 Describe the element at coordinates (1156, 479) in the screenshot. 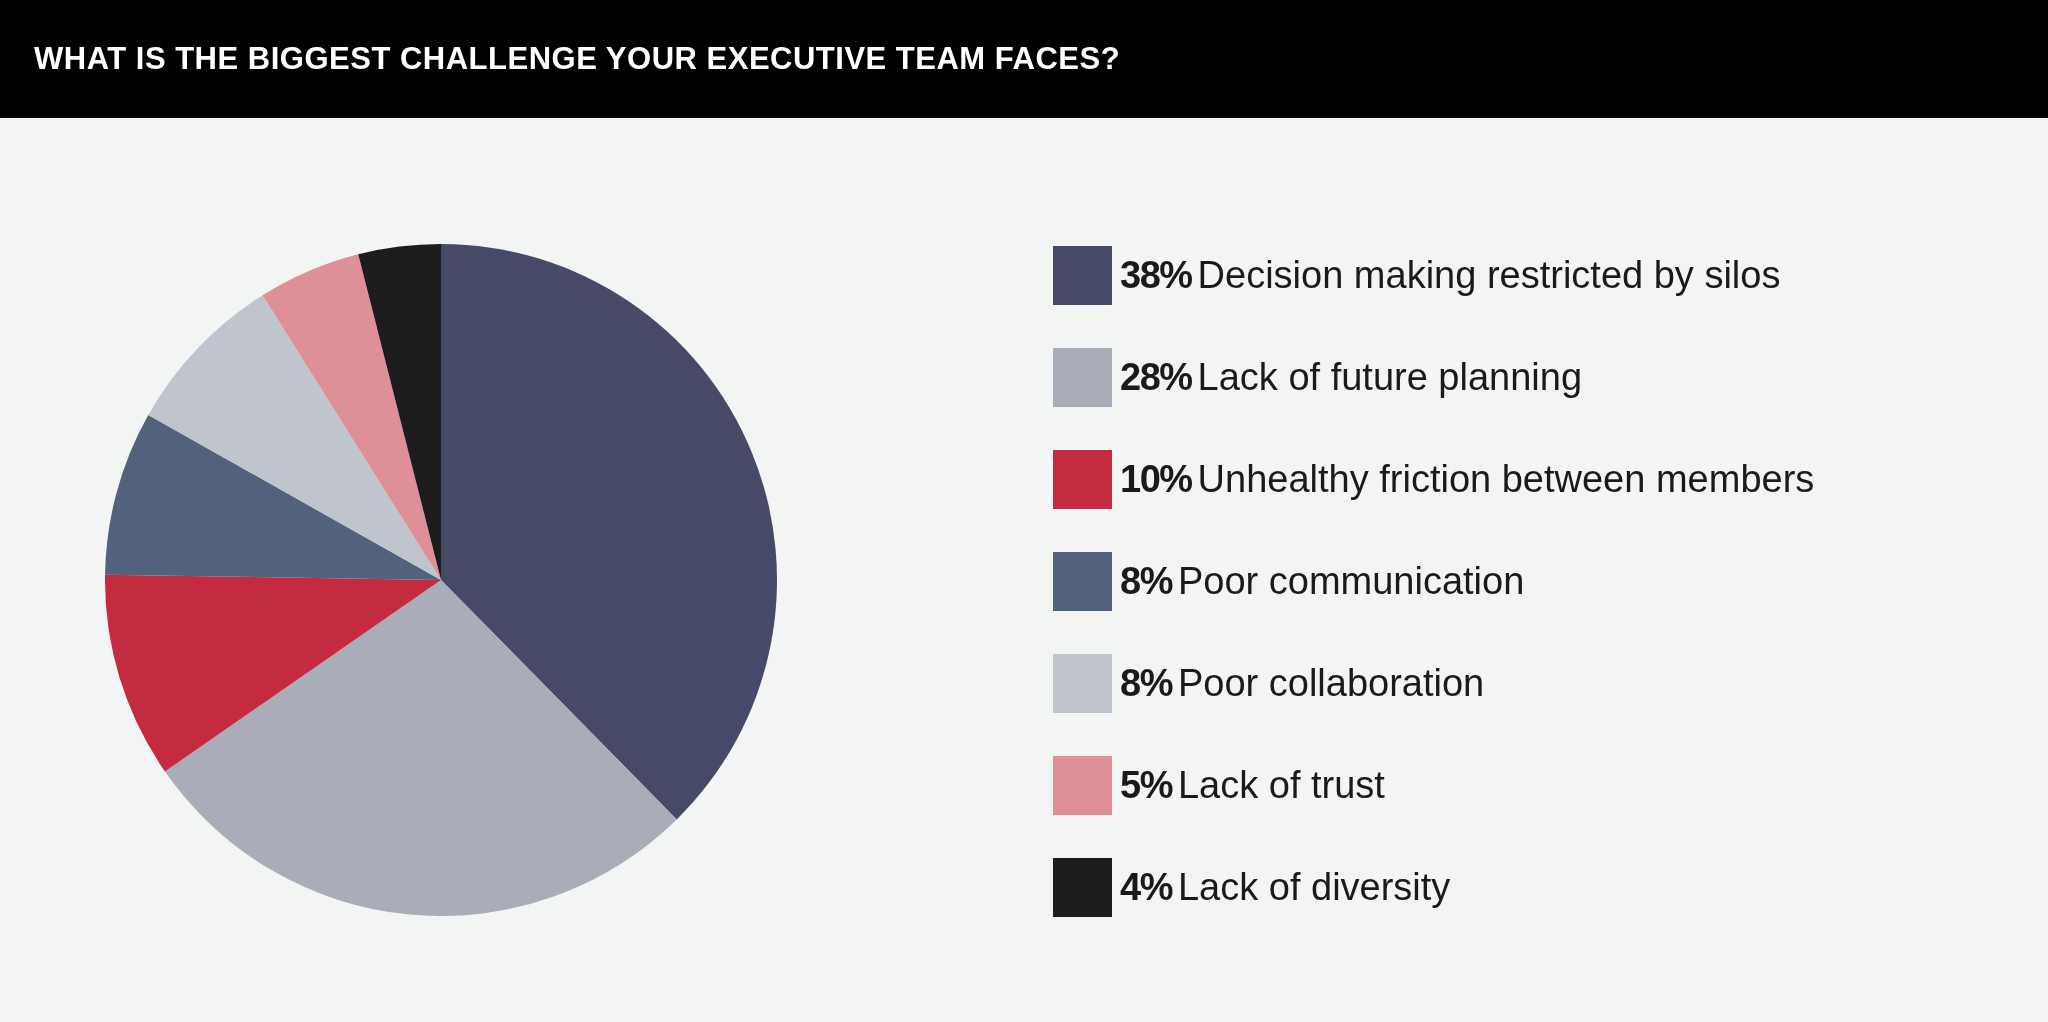

I see `data-label: 10%` at that location.